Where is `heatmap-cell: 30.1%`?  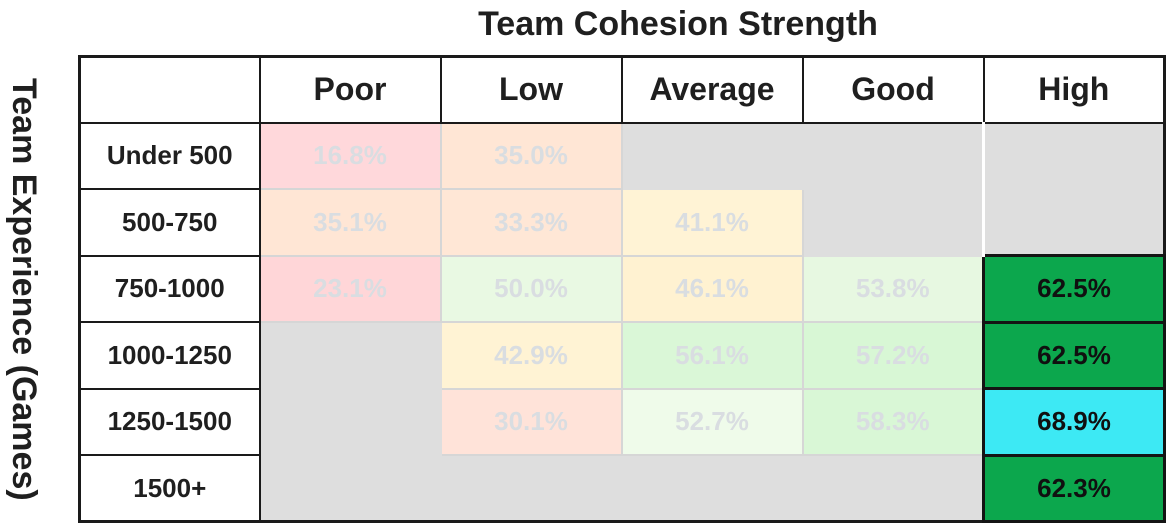 heatmap-cell: 30.1% is located at coordinates (531, 421).